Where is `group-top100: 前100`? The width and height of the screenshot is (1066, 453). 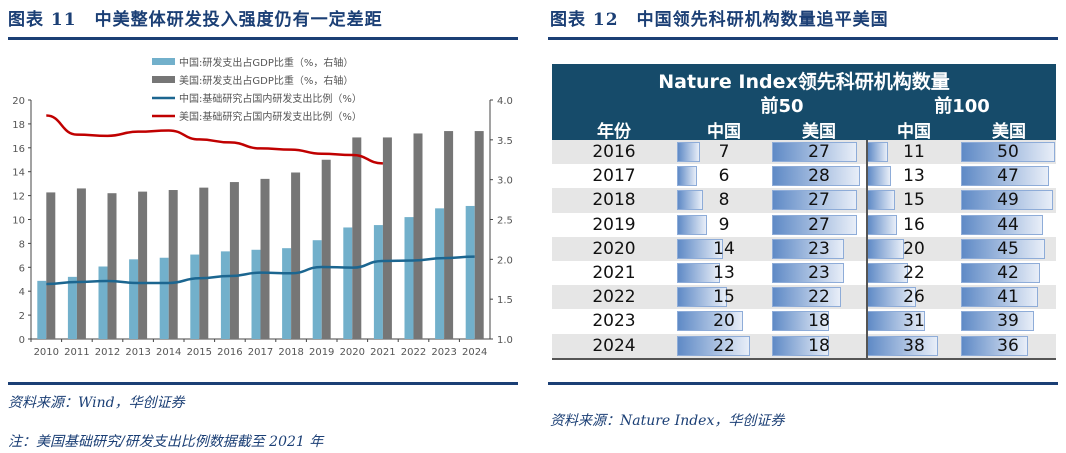
group-top100: 前100 is located at coordinates (962, 106).